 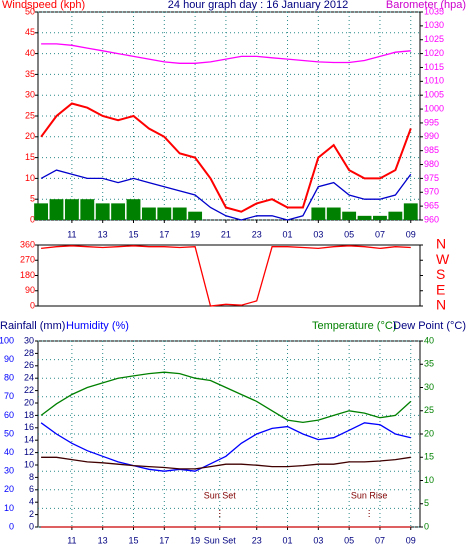 What do you see at coordinates (434, 108) in the screenshot?
I see `y2-tick-label: 1000` at bounding box center [434, 108].